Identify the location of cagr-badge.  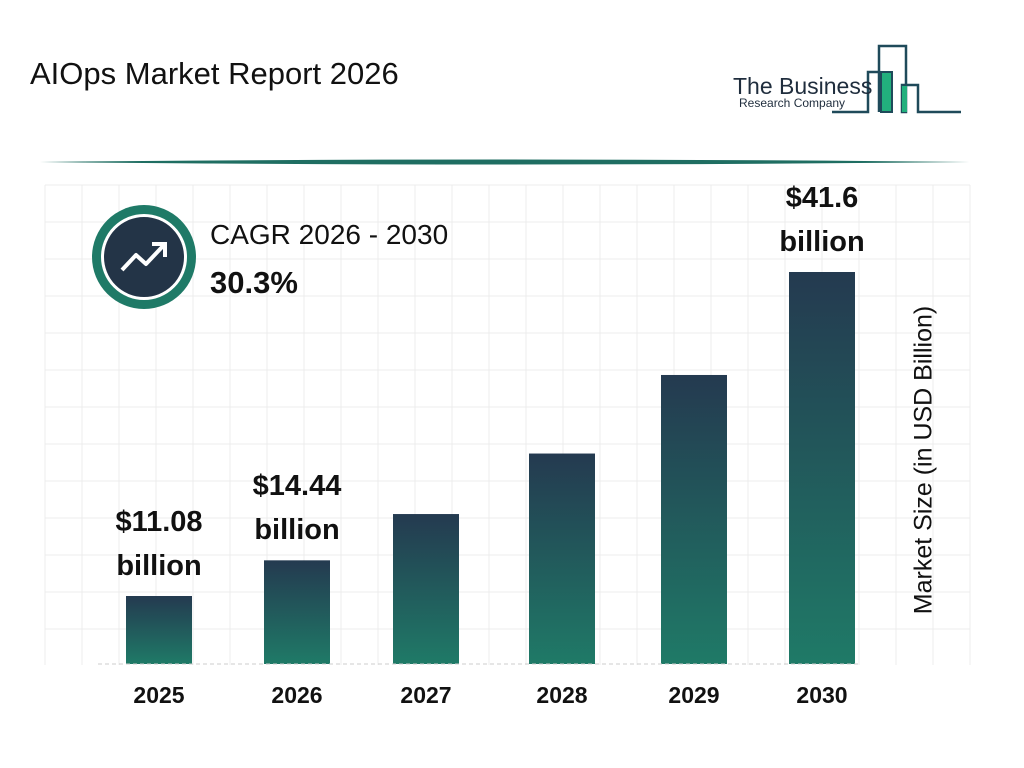
(144, 257).